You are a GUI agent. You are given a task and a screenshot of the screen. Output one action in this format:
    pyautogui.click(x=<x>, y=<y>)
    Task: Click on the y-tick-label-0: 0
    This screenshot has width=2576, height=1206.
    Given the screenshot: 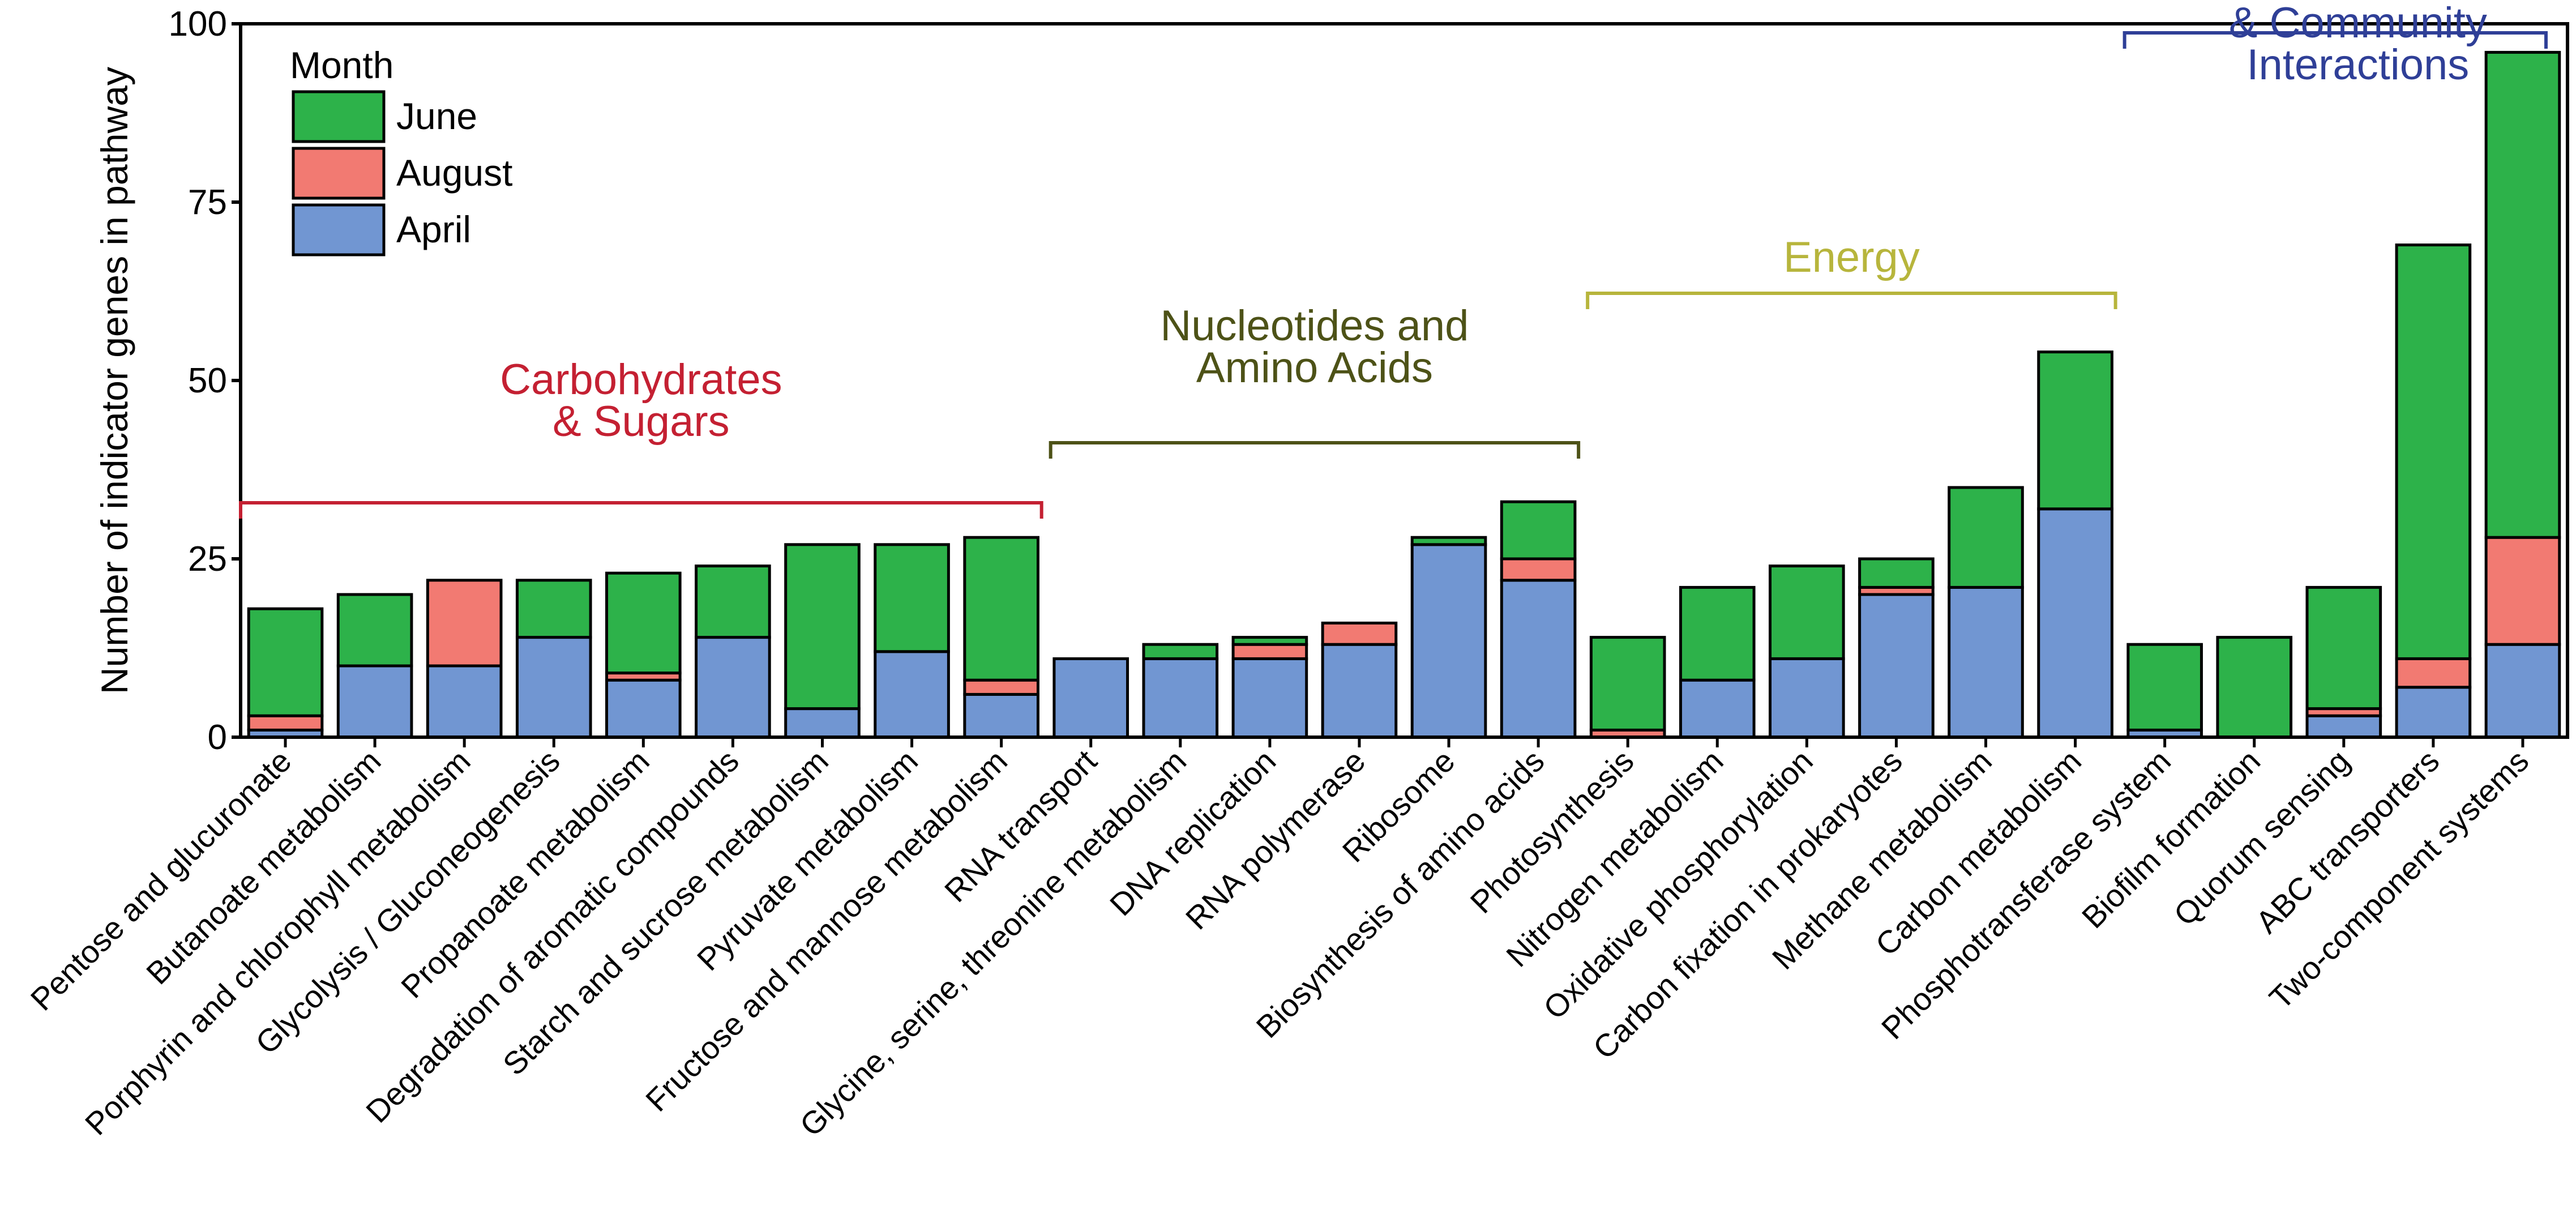 What is the action you would take?
    pyautogui.click(x=217, y=738)
    